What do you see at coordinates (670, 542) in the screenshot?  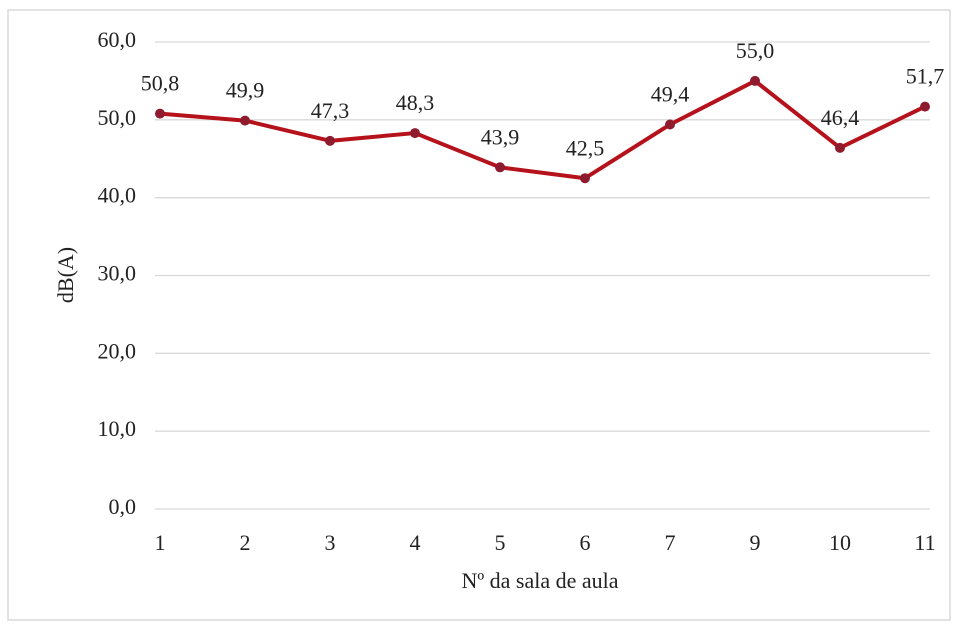 I see `x-tick-label: 7` at bounding box center [670, 542].